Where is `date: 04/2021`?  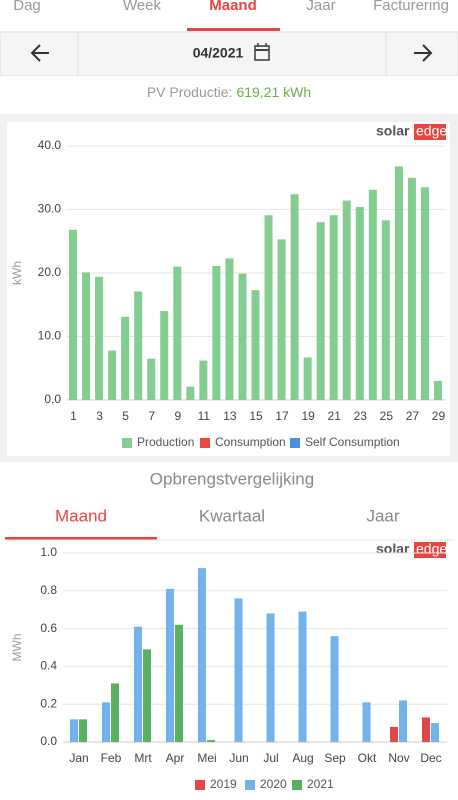
date: 04/2021 is located at coordinates (218, 53).